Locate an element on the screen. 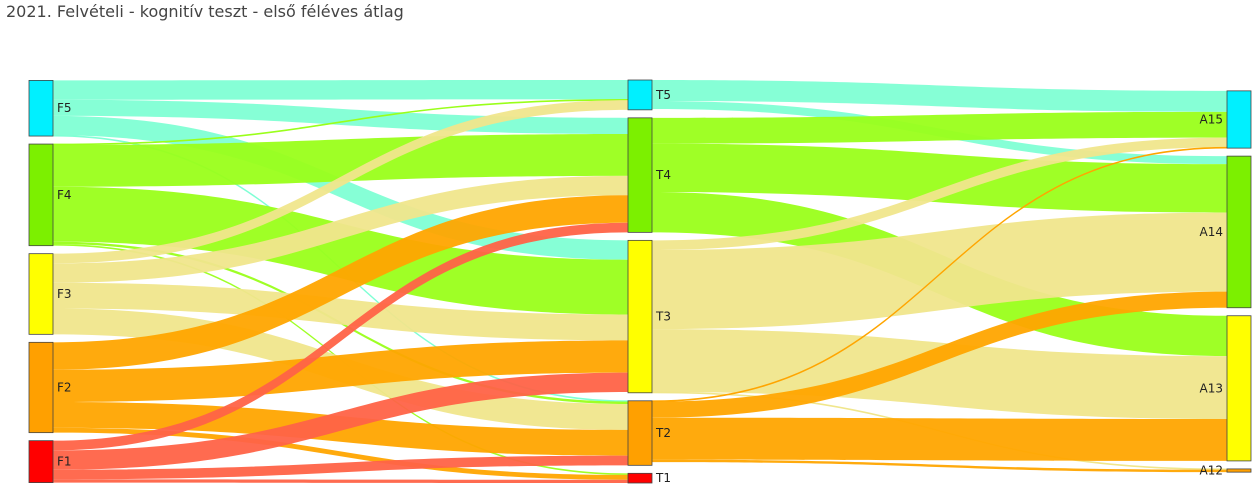  link-f2-t3 is located at coordinates (340, 371).